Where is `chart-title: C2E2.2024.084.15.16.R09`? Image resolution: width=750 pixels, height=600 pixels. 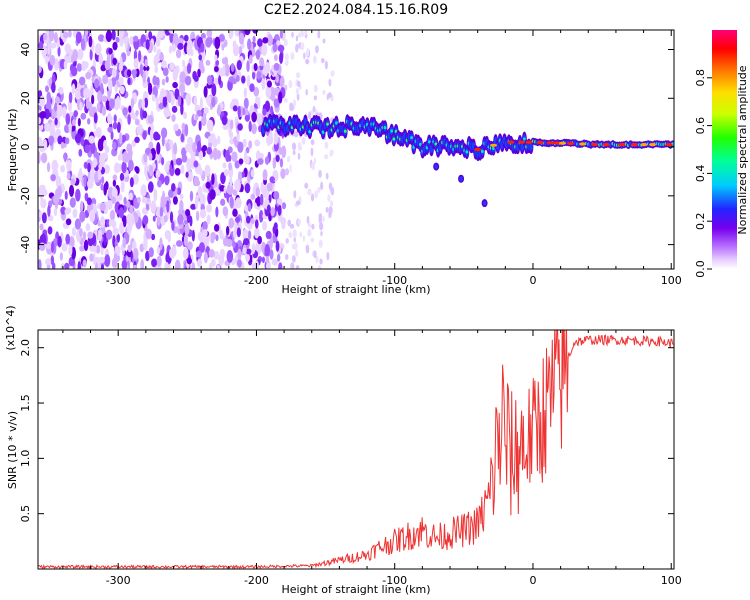
chart-title: C2E2.2024.084.15.16.R09 is located at coordinates (356, 10).